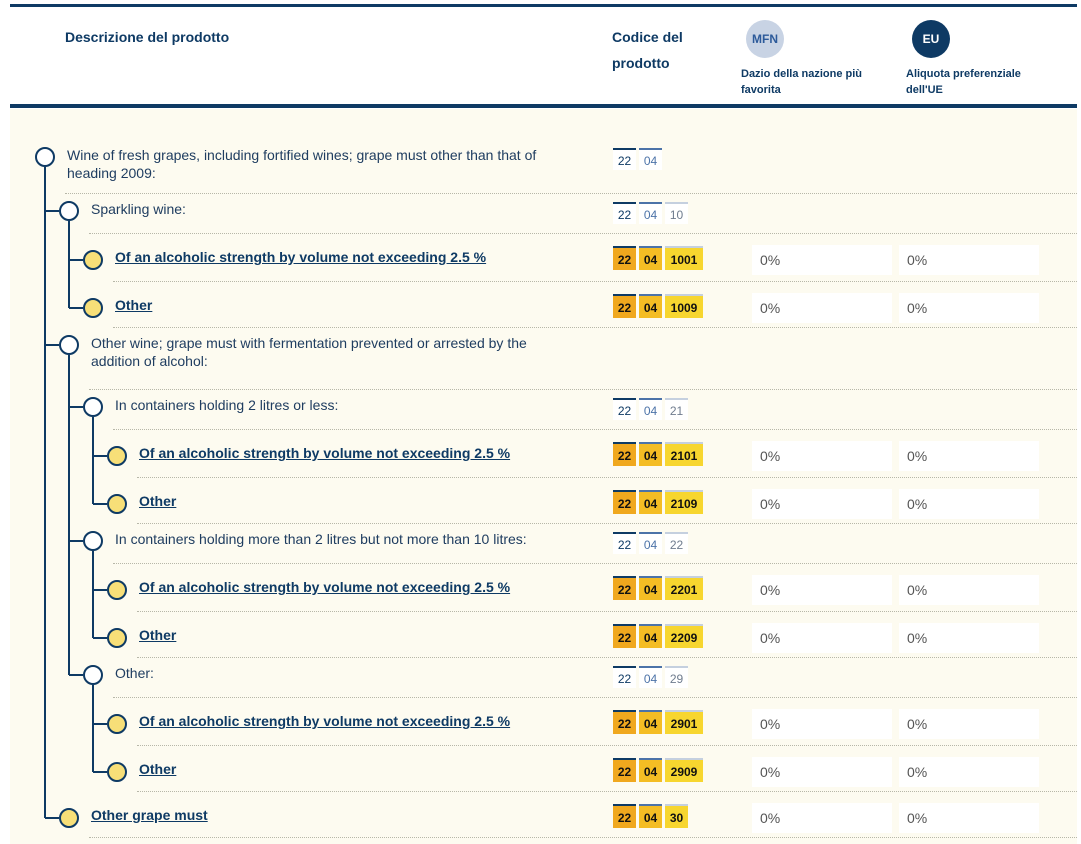  Describe the element at coordinates (802, 82) in the screenshot. I see `mfn-column-header: Dazio della nazione più favorita` at that location.